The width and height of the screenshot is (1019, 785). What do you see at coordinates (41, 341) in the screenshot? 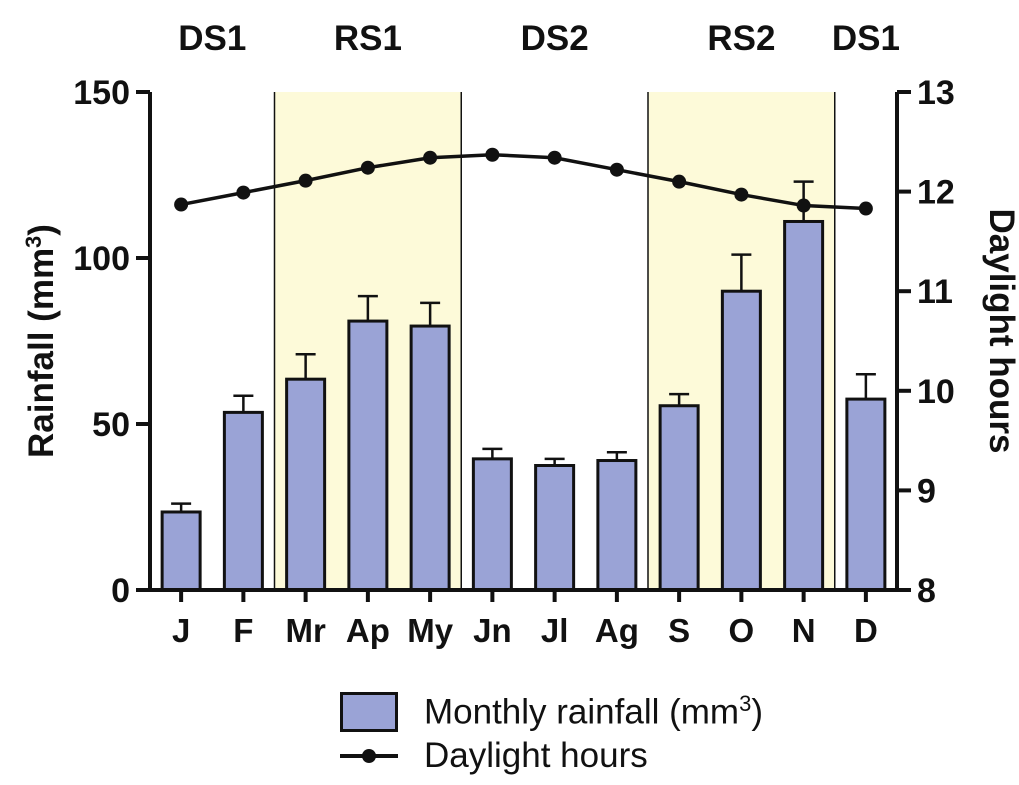
I see `left-axis-title: Rainfall (mm3)` at bounding box center [41, 341].